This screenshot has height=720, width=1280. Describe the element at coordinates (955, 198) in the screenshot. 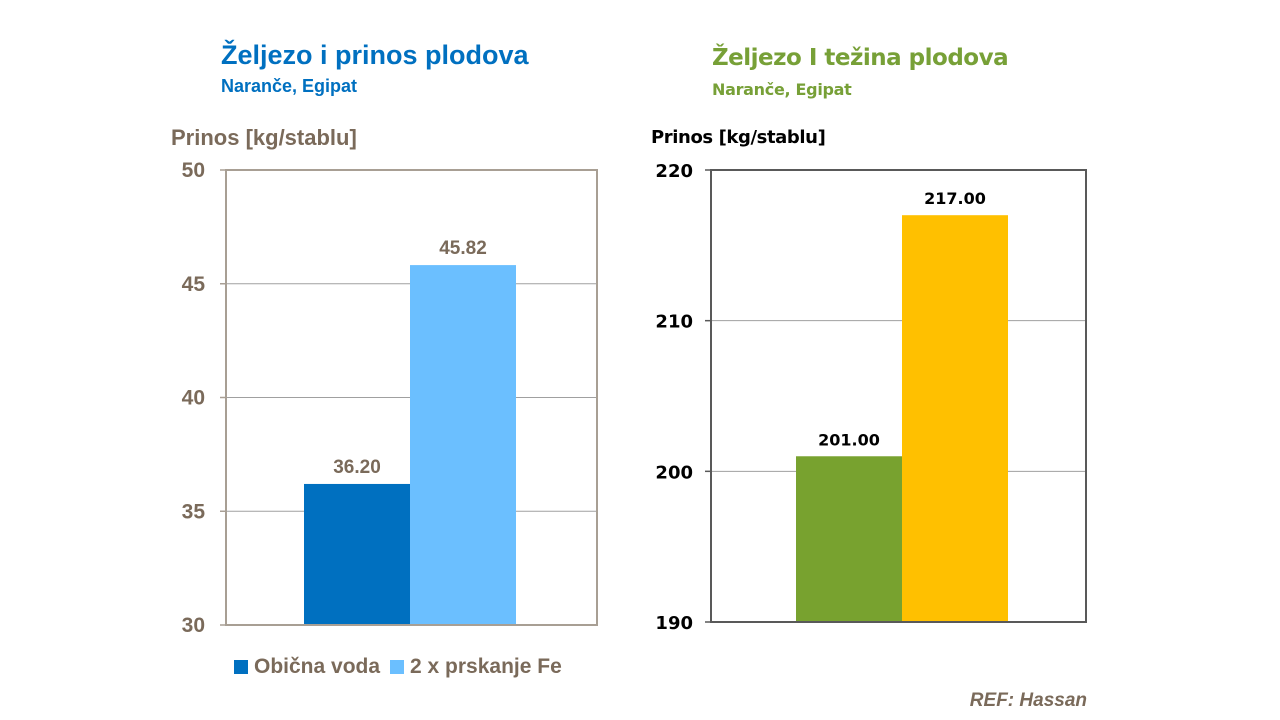

I see `chart2-data-label: 217.00` at that location.